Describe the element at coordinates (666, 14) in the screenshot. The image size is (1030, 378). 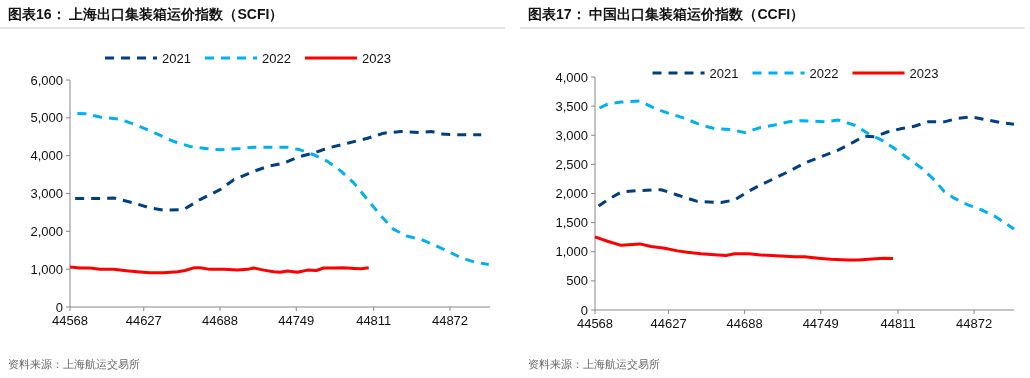
I see `chart-title: 图表17： 中国出口集装箱运价指数（CCFI）` at that location.